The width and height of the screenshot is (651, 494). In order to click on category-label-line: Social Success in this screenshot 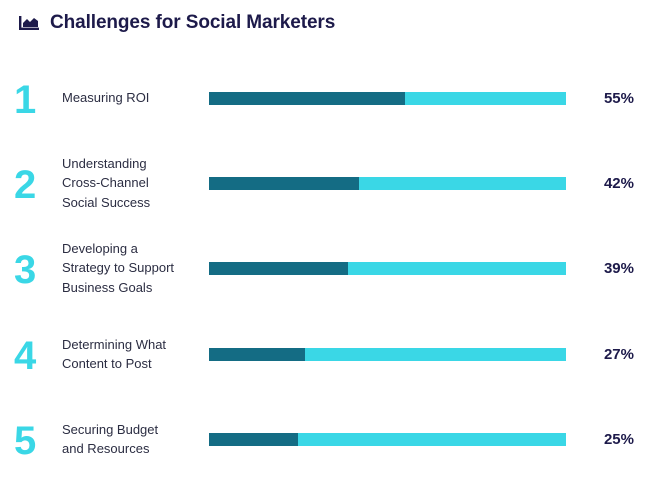, I will do `click(106, 202)`.